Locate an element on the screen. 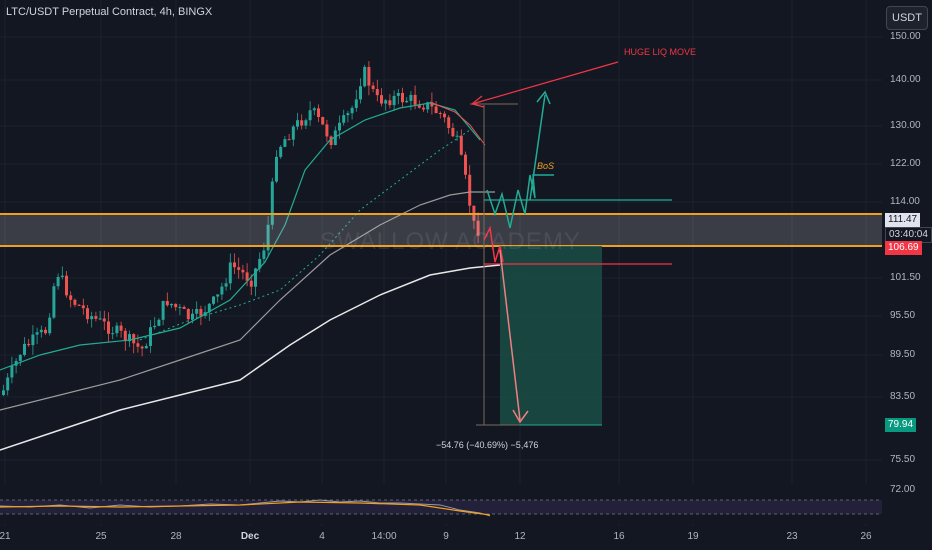  currency-button: USDT is located at coordinates (907, 18).